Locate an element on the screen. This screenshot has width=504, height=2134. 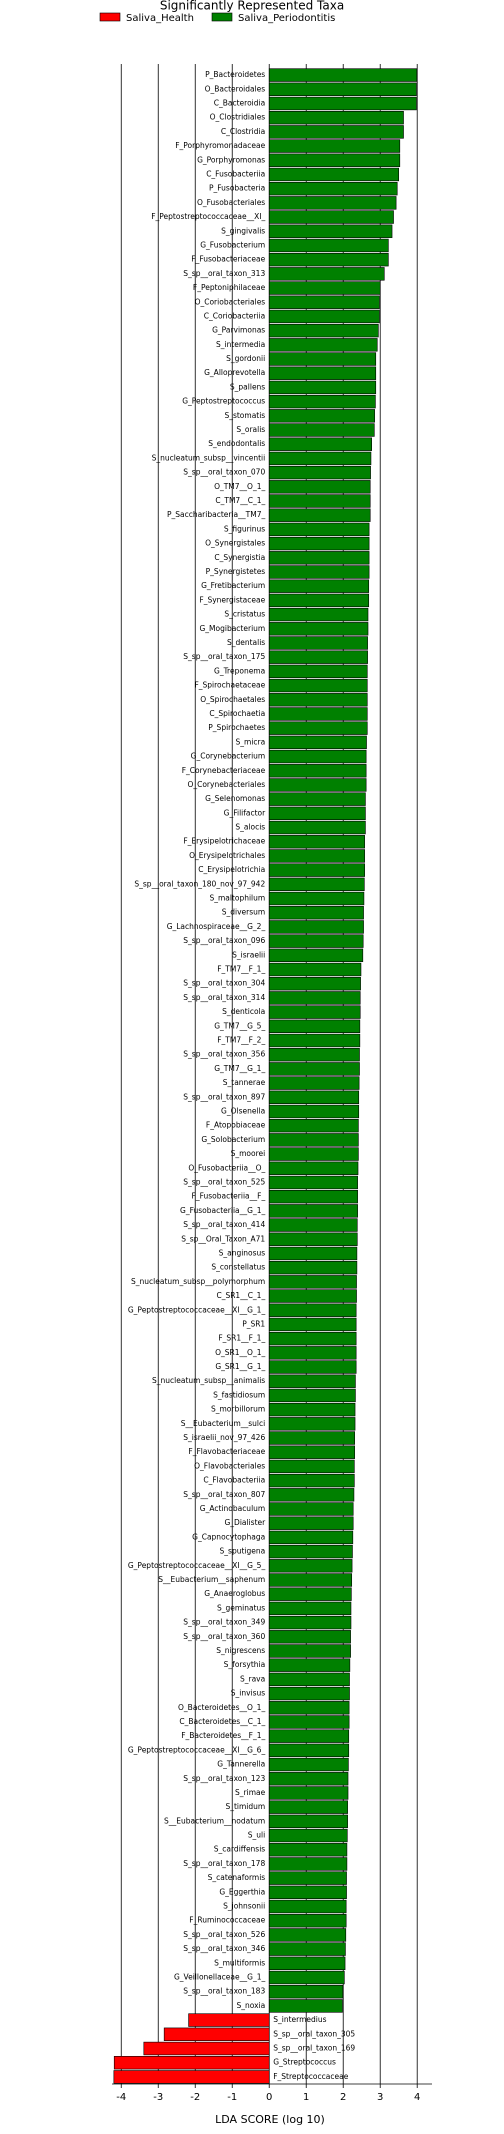
category-label: F_Erysipelotrichaceae is located at coordinates (224, 841).